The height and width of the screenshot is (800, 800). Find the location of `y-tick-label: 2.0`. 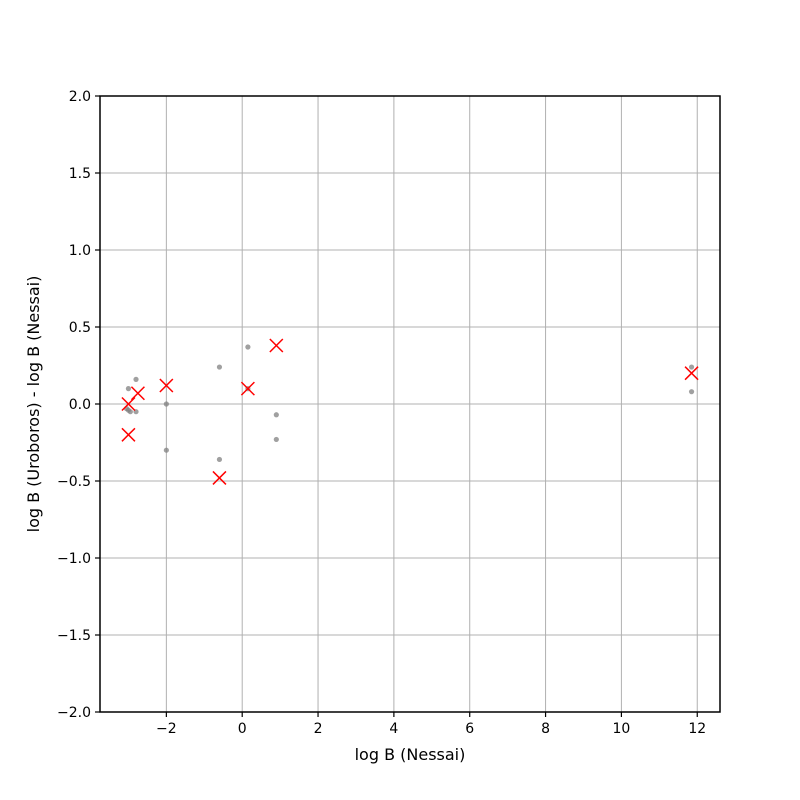

y-tick-label: 2.0 is located at coordinates (80, 97).